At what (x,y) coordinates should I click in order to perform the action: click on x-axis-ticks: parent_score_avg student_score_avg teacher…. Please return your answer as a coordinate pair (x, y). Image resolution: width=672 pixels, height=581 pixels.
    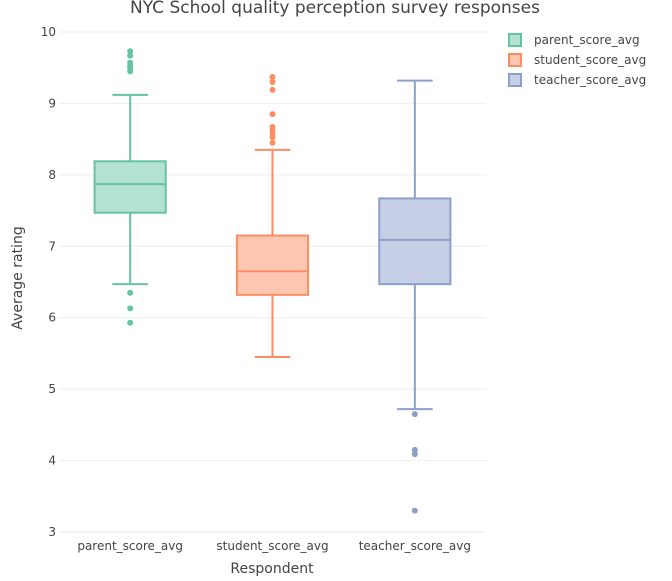
    Looking at the image, I should click on (274, 546).